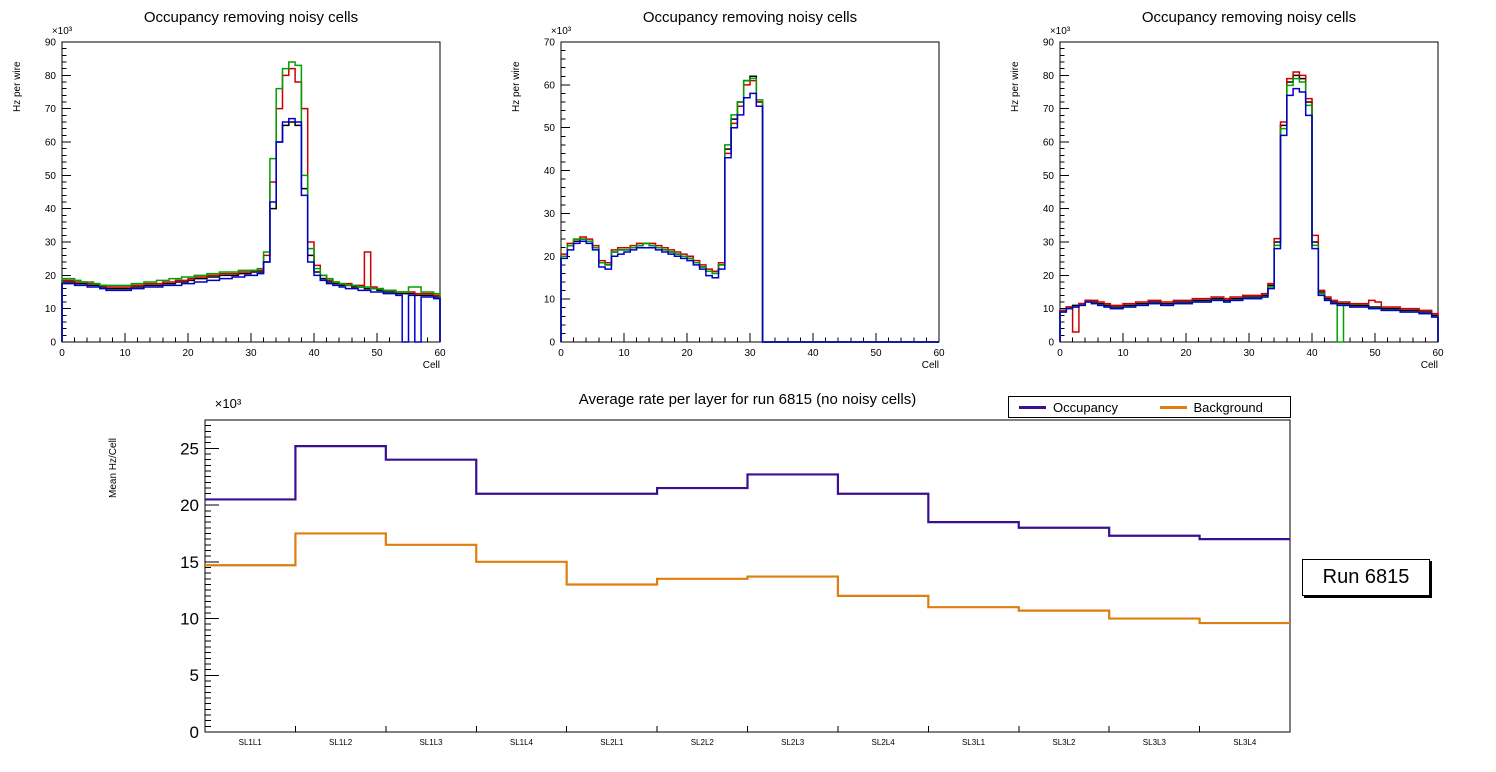 The height and width of the screenshot is (772, 1496). What do you see at coordinates (747, 578) in the screenshot?
I see `series-line-Background` at bounding box center [747, 578].